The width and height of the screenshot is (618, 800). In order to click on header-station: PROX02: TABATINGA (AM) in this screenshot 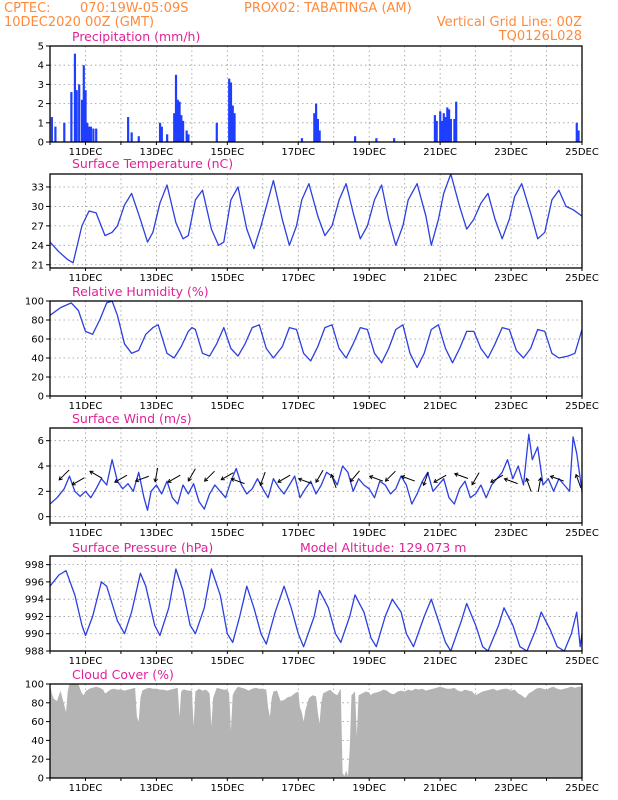, I will do `click(328, 8)`.